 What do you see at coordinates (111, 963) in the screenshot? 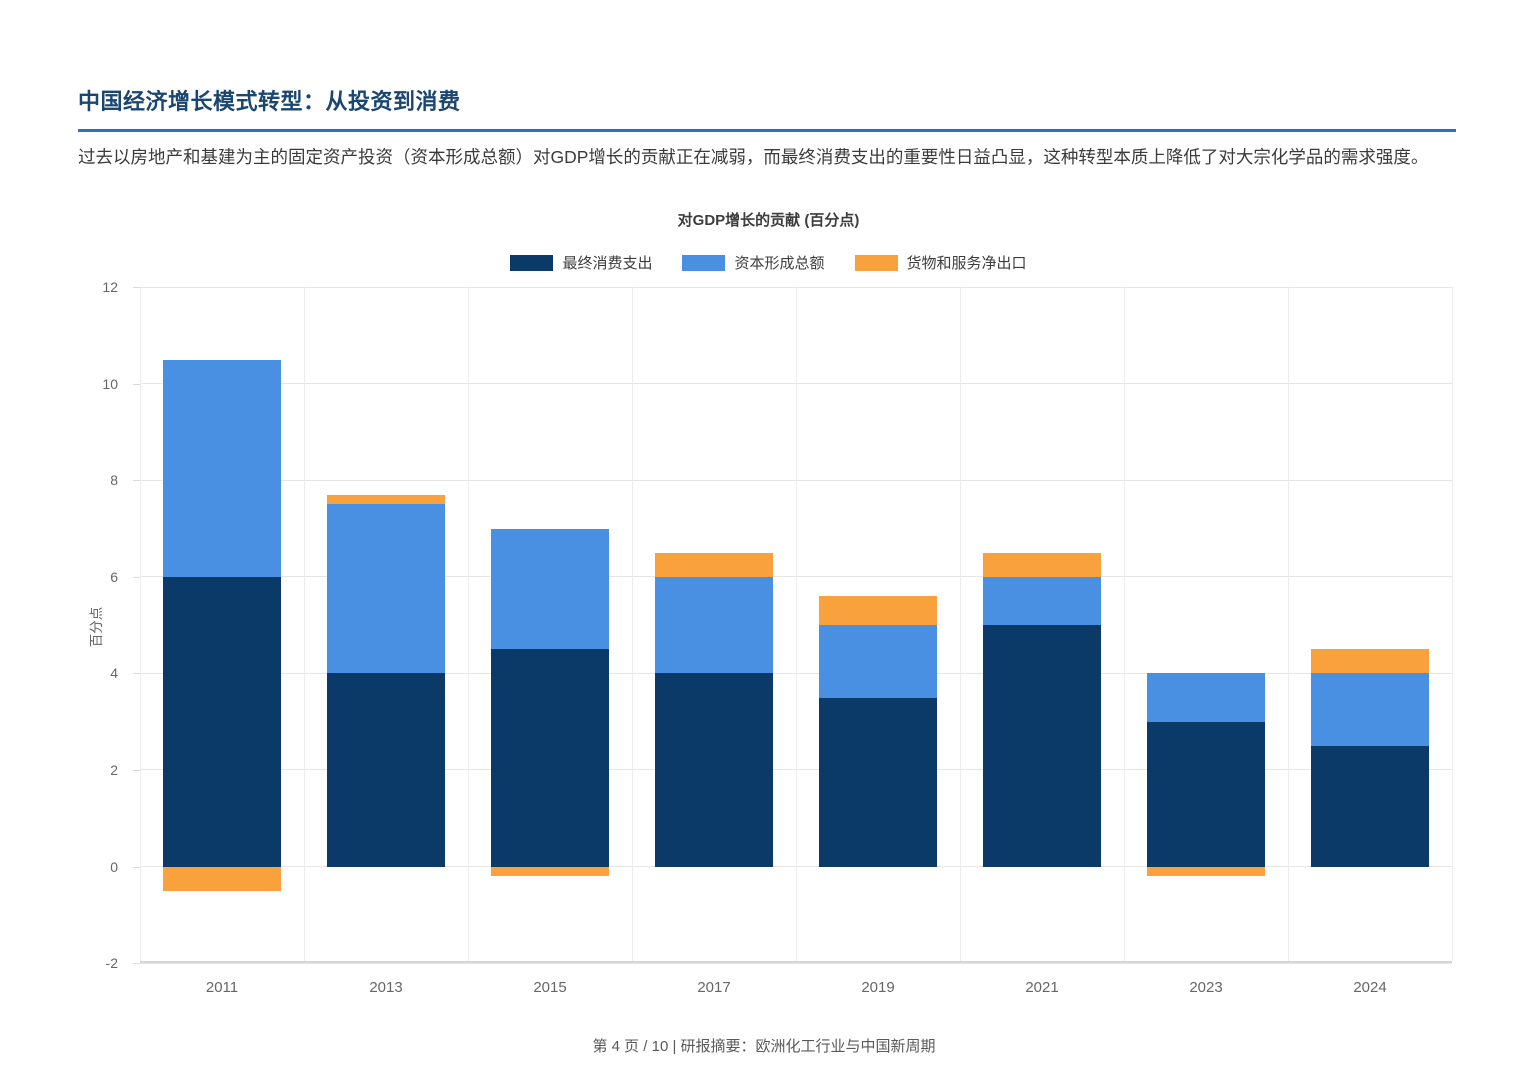
I see `y-tick-label: -2` at bounding box center [111, 963].